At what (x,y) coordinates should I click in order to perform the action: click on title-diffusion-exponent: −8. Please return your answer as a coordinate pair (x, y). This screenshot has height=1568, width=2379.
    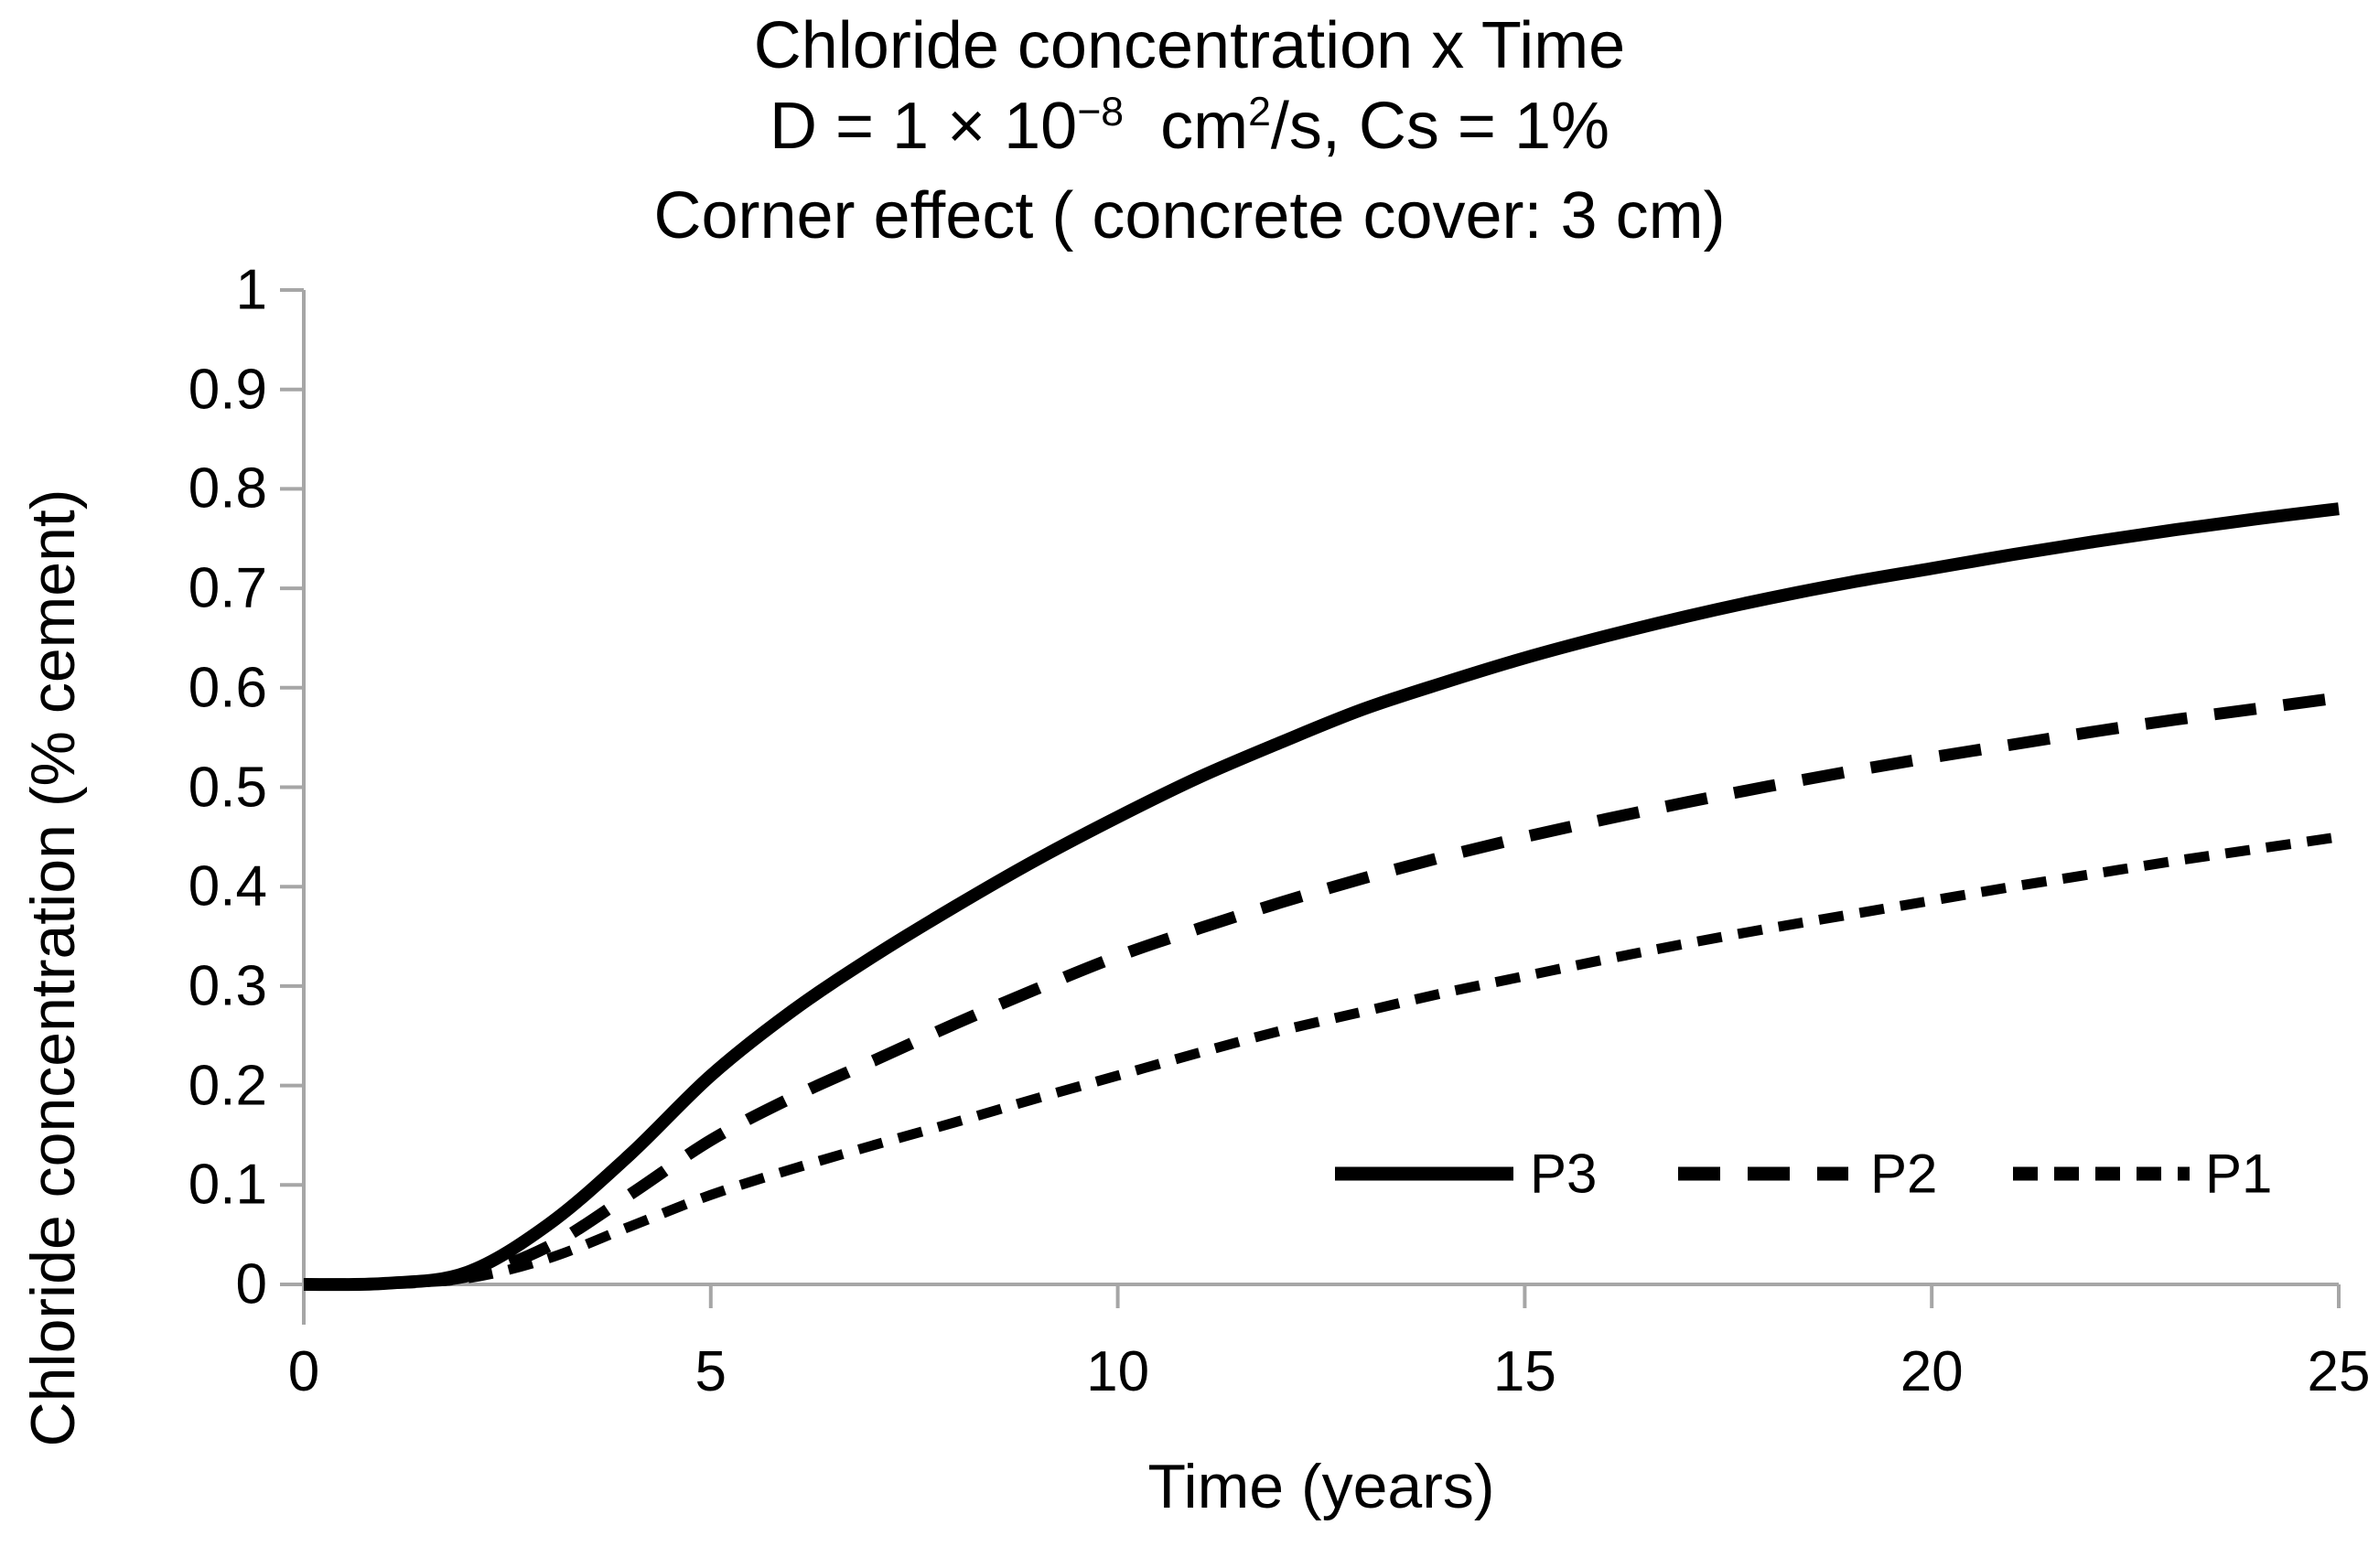
    Looking at the image, I should click on (1101, 112).